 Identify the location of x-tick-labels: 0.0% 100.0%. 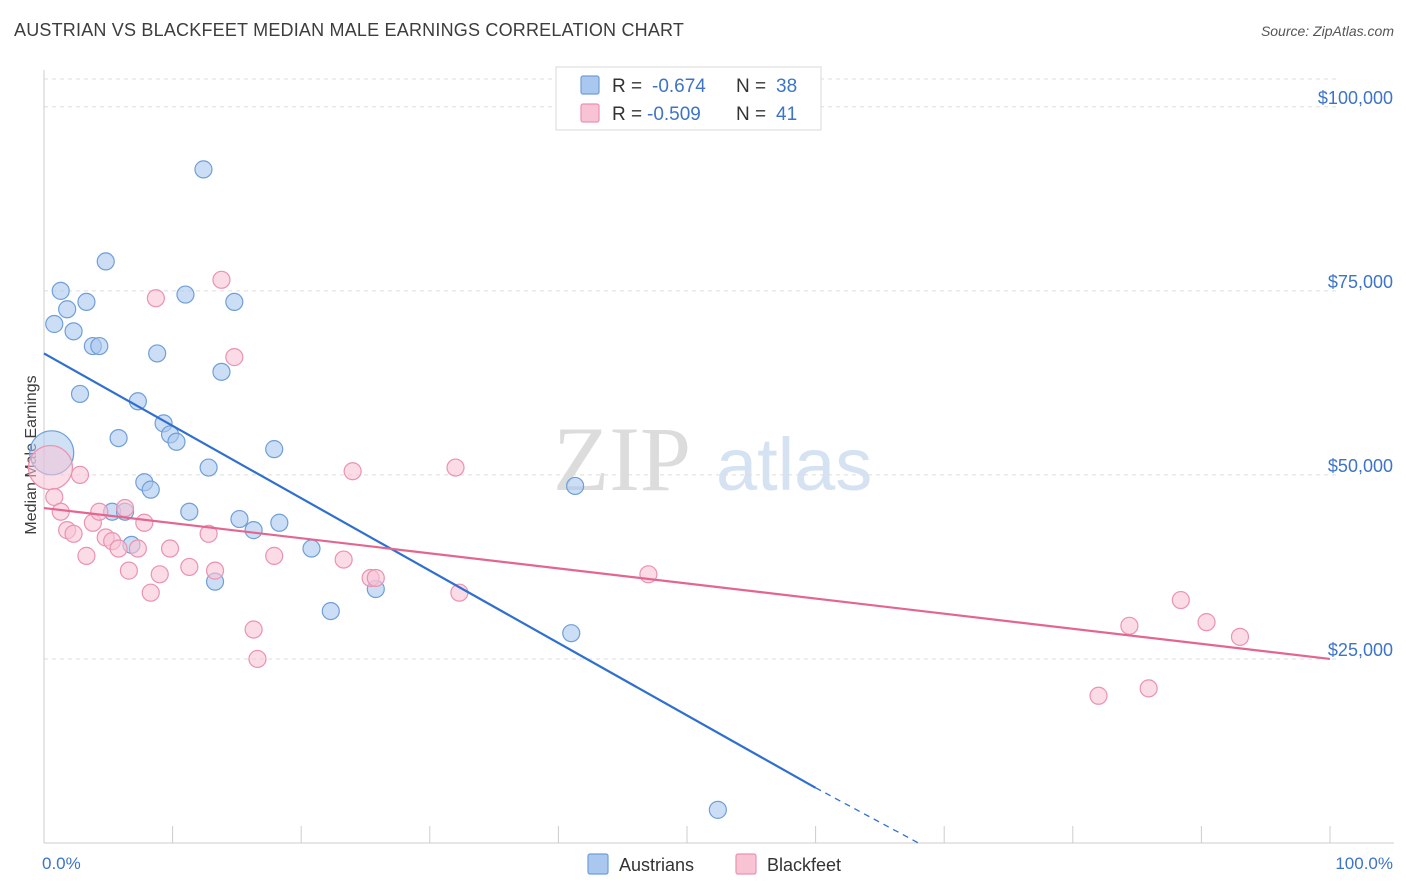
(717, 863).